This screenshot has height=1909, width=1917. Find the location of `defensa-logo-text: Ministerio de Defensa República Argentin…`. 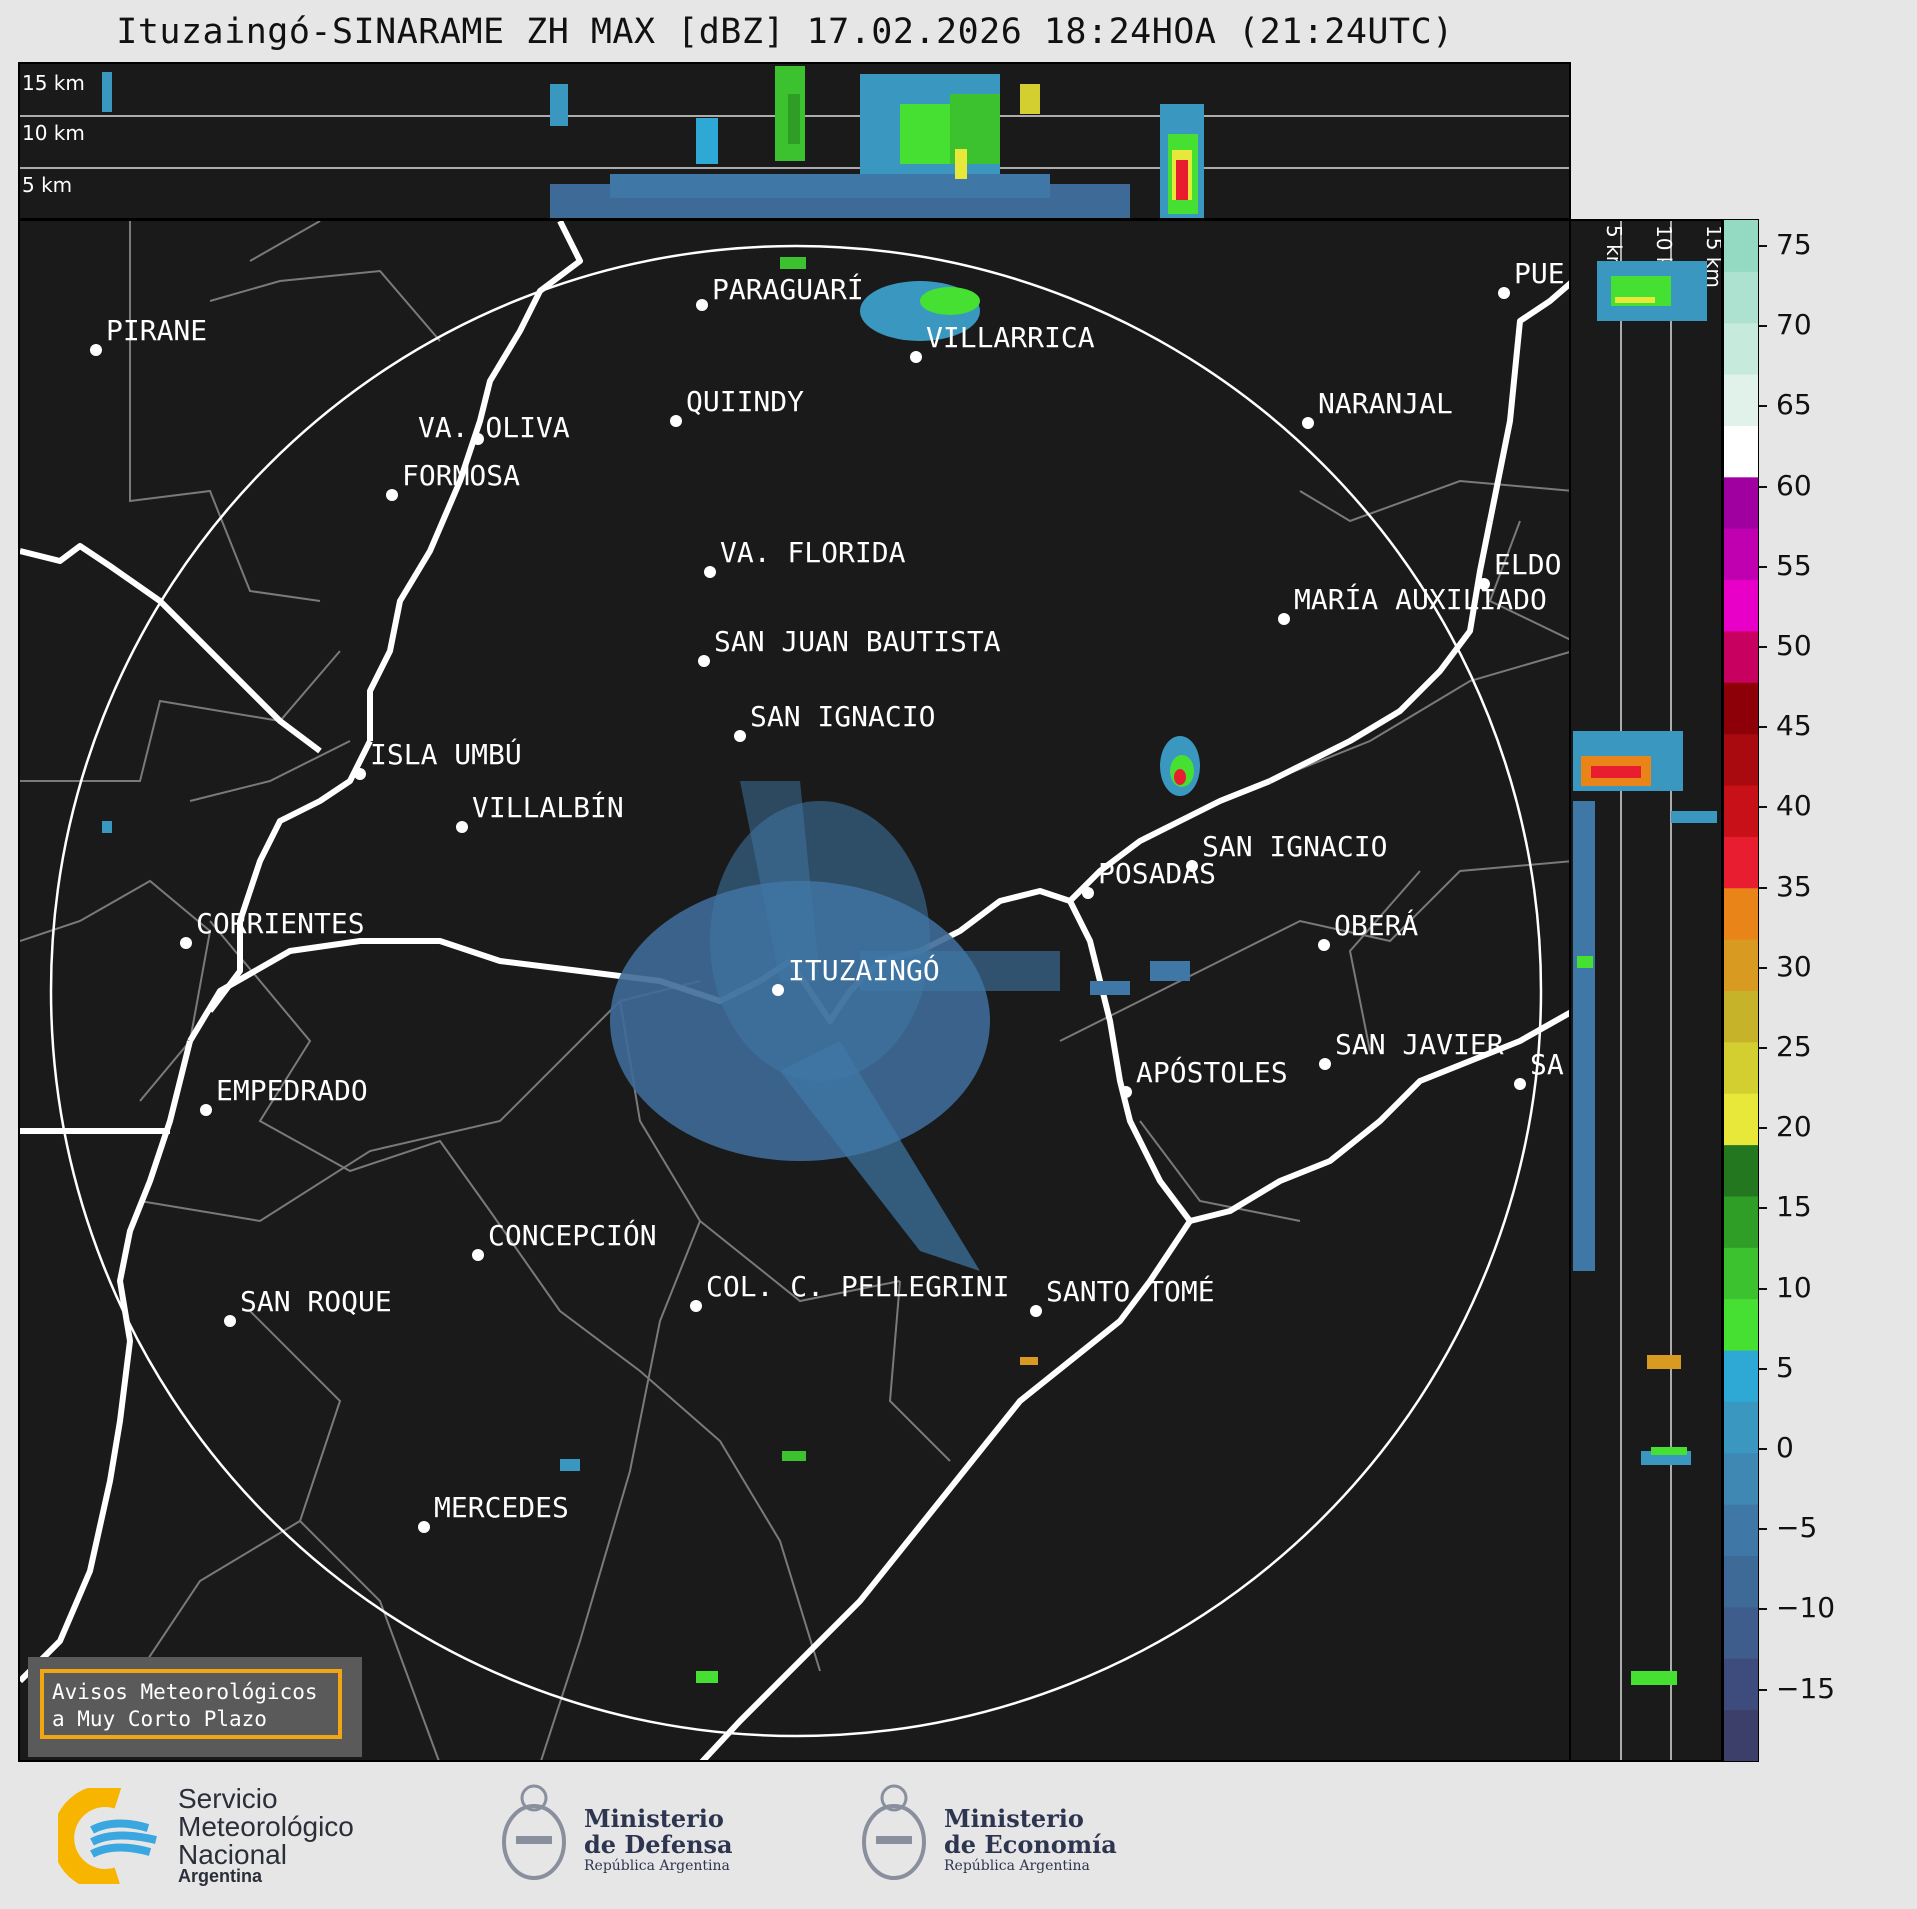

defensa-logo-text: Ministerio de Defensa República Argentin… is located at coordinates (658, 1839).